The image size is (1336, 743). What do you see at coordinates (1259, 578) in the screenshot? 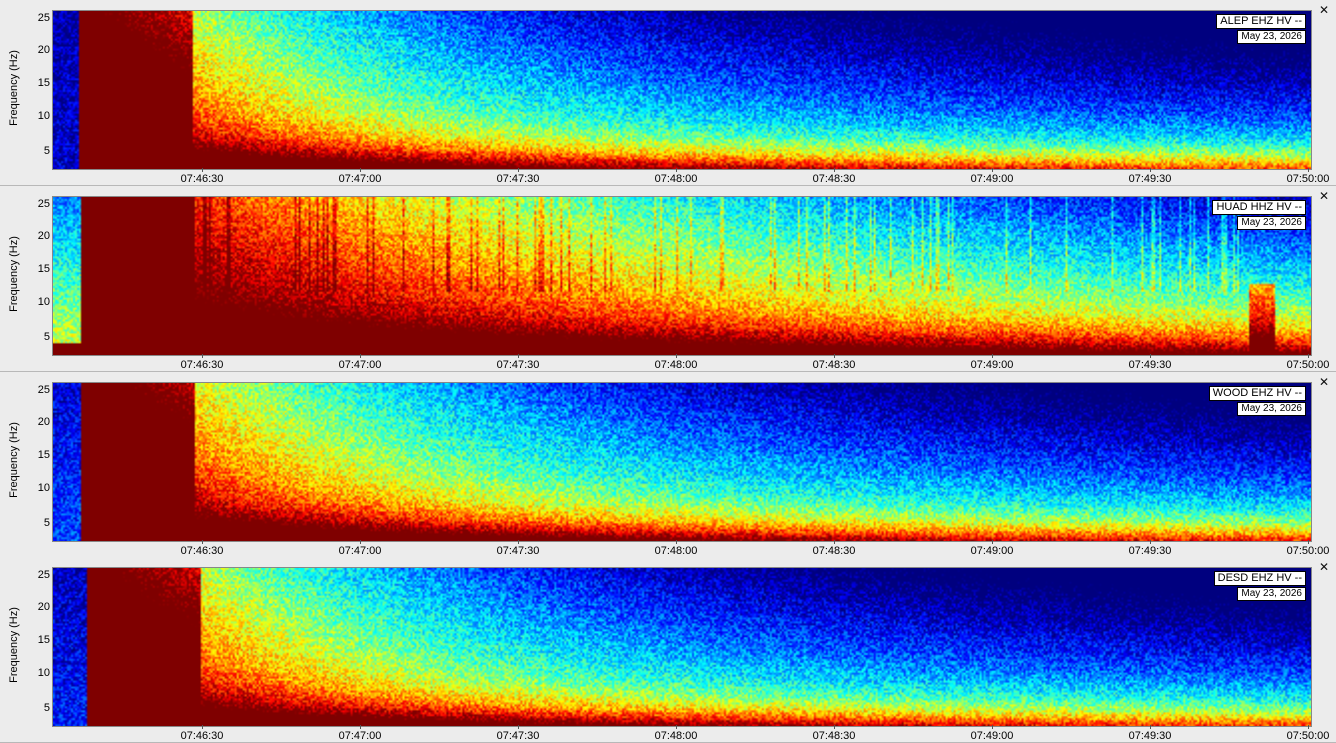
I see `station-label: DESD EHZ HV --` at bounding box center [1259, 578].